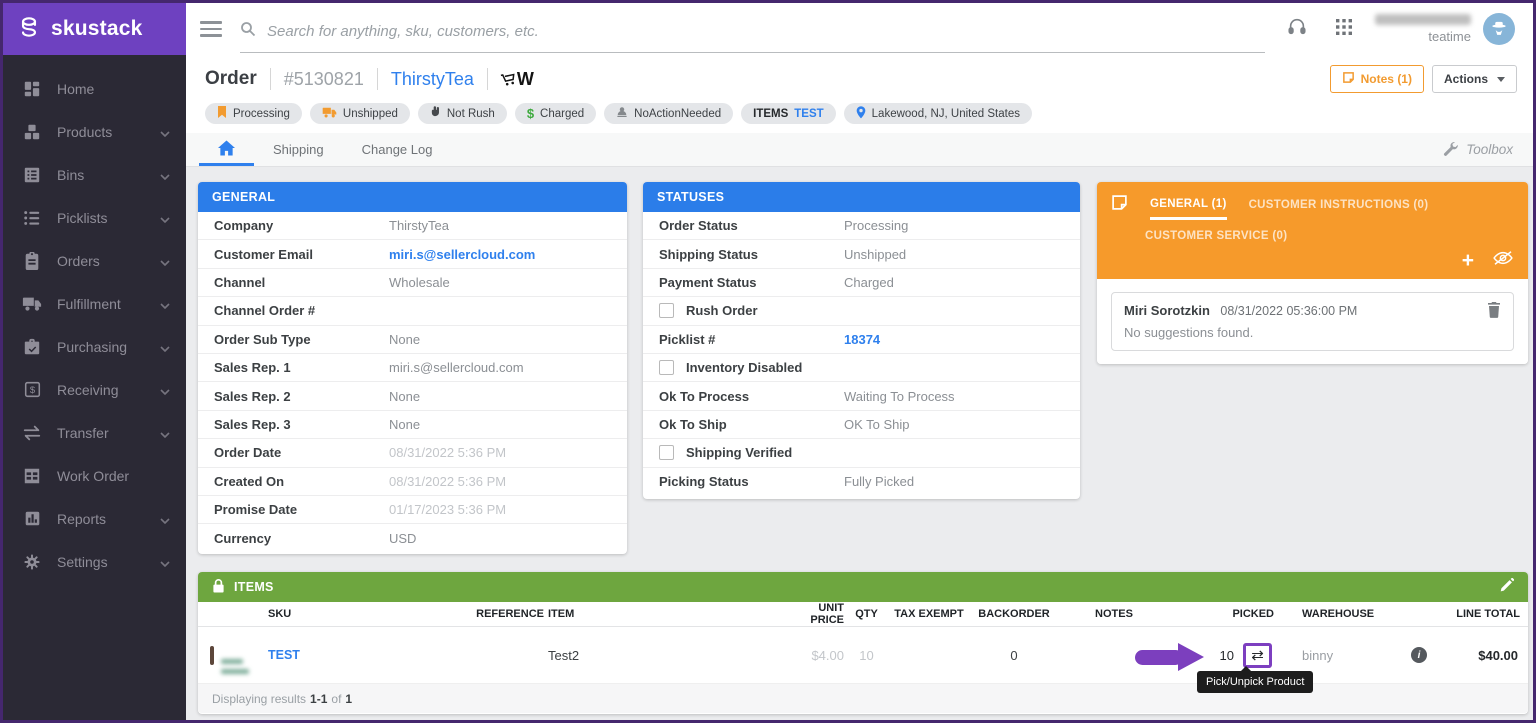 The image size is (1536, 723). Describe the element at coordinates (1376, 79) in the screenshot. I see `notes-button: Notes (1)` at that location.